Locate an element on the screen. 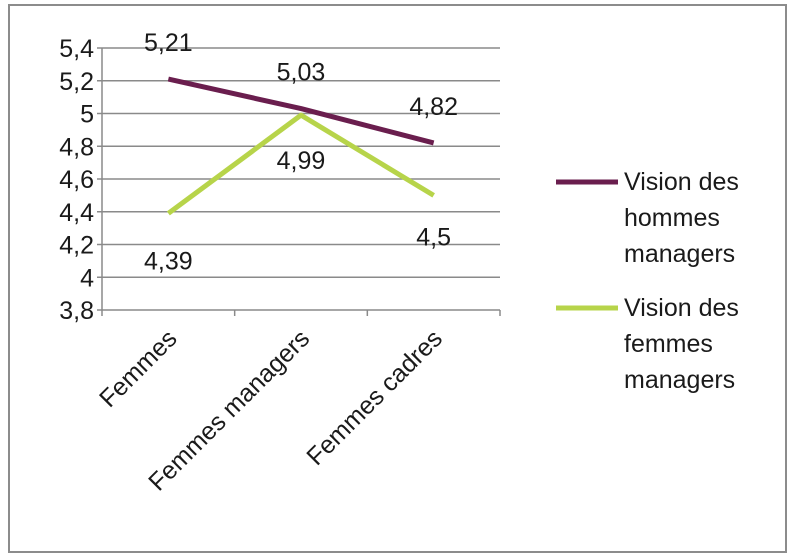 This screenshot has height=557, width=795. legend-label: femmes is located at coordinates (668, 344).